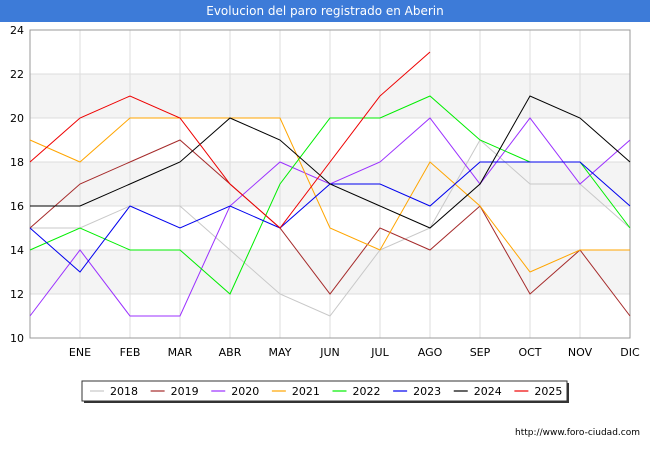 This screenshot has width=650, height=450. I want to click on x-tick-label: NOV, so click(580, 352).